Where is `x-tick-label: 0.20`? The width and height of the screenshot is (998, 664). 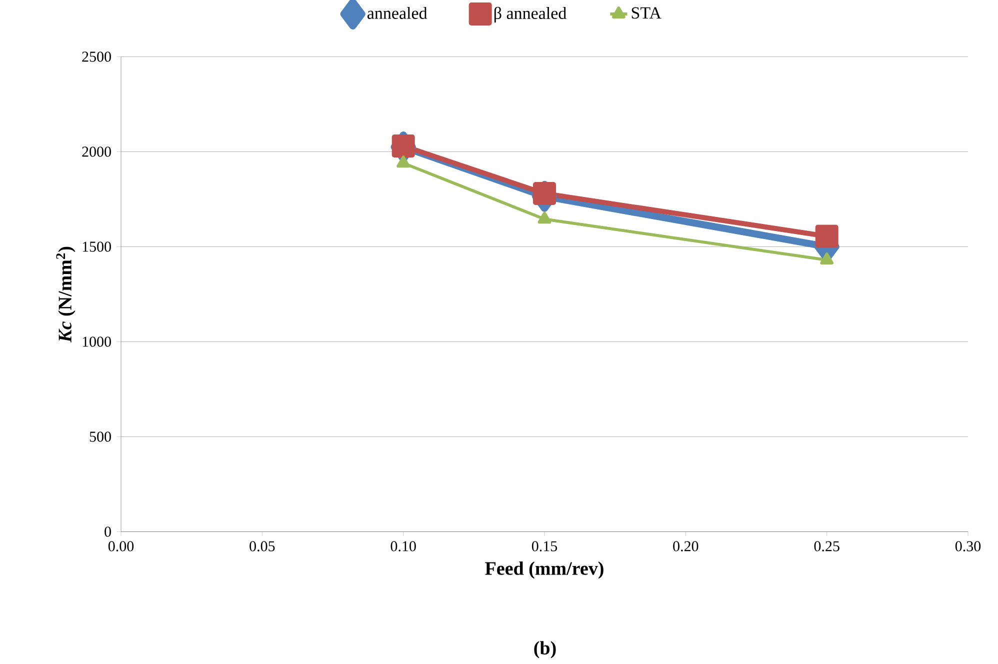 x-tick-label: 0.20 is located at coordinates (685, 546).